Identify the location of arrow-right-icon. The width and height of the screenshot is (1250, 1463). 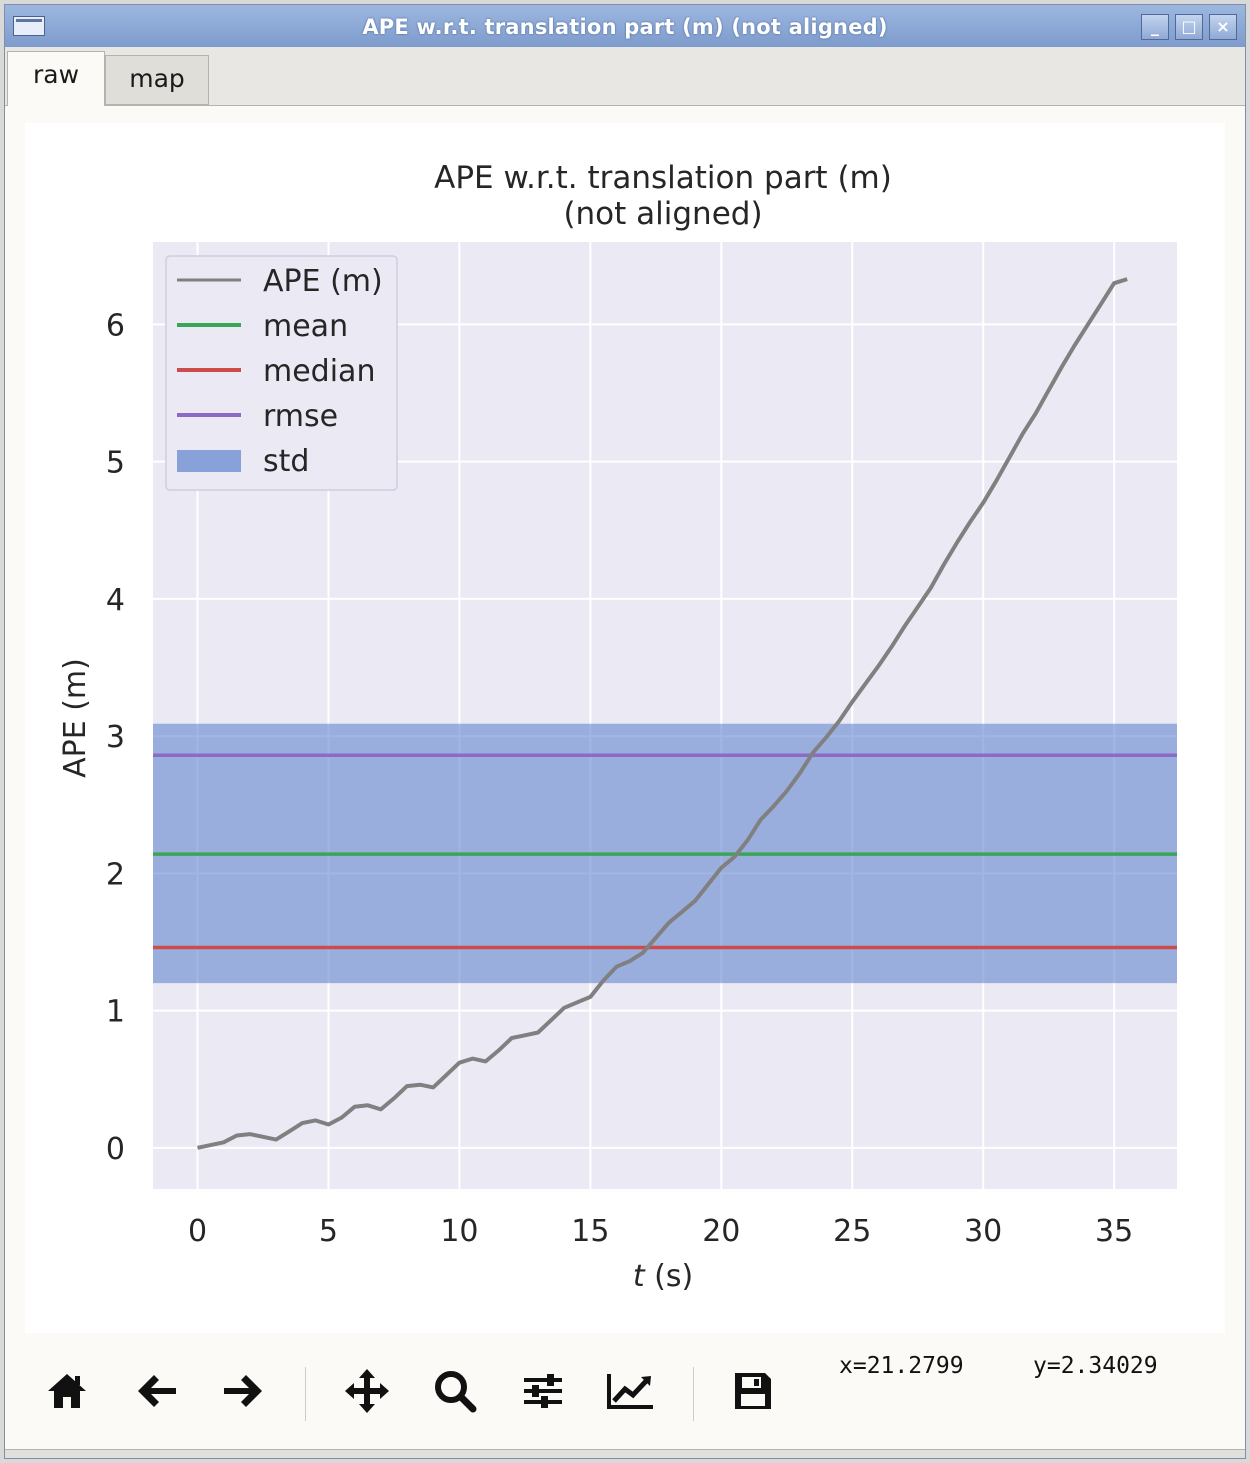
(243, 1391).